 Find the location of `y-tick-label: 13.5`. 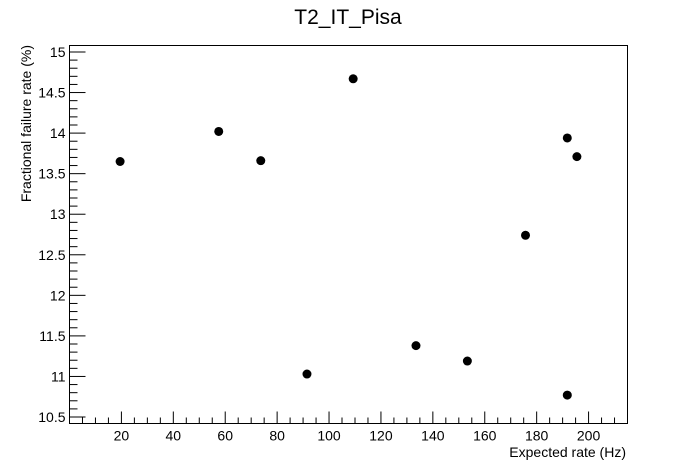

y-tick-label: 13.5 is located at coordinates (51, 174).